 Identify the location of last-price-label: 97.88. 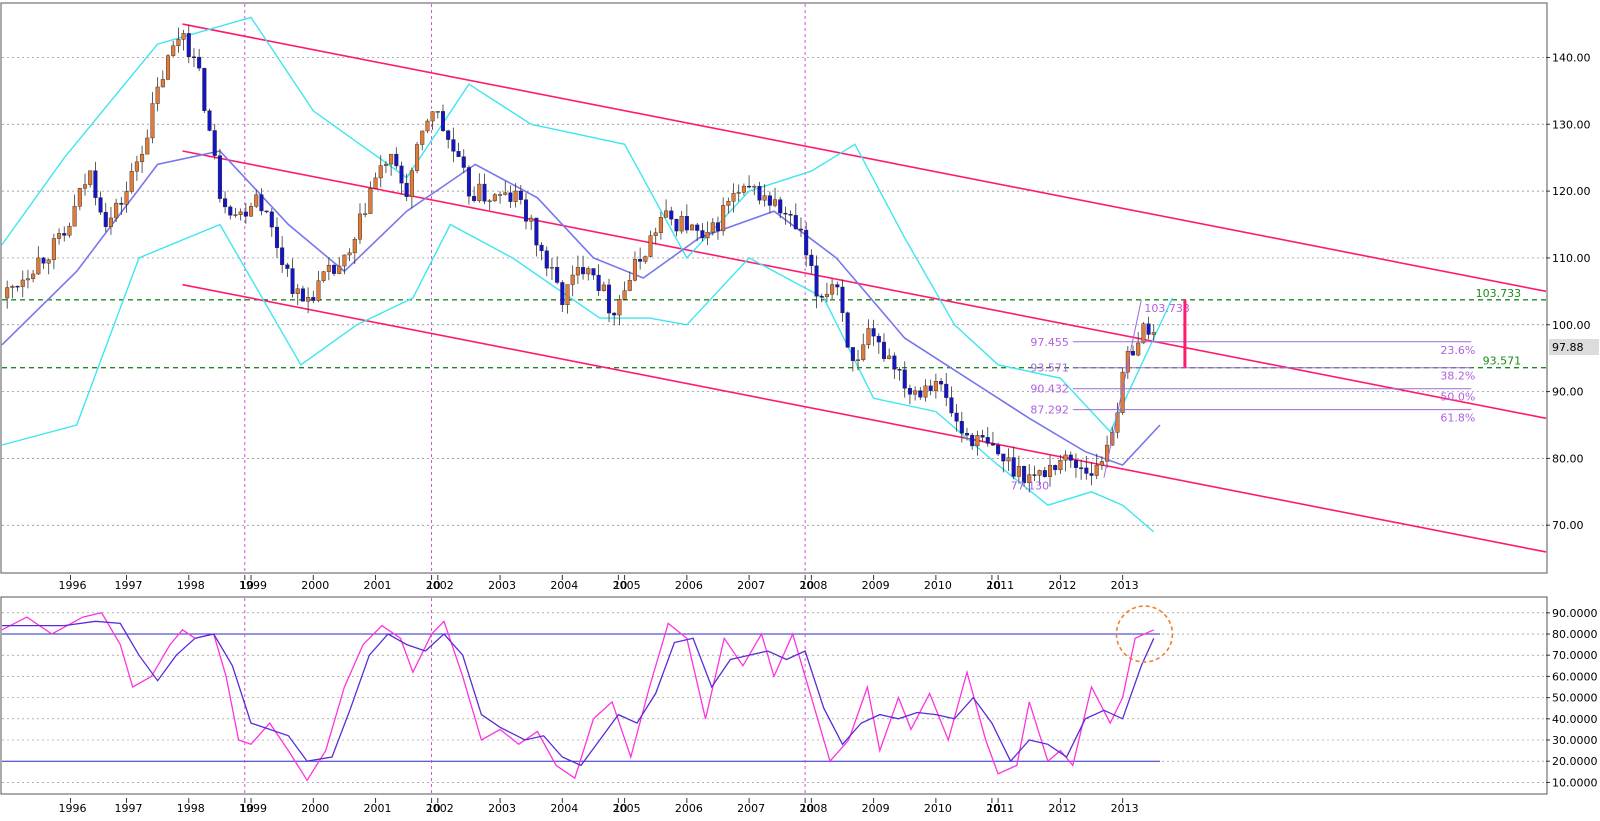
(1568, 347).